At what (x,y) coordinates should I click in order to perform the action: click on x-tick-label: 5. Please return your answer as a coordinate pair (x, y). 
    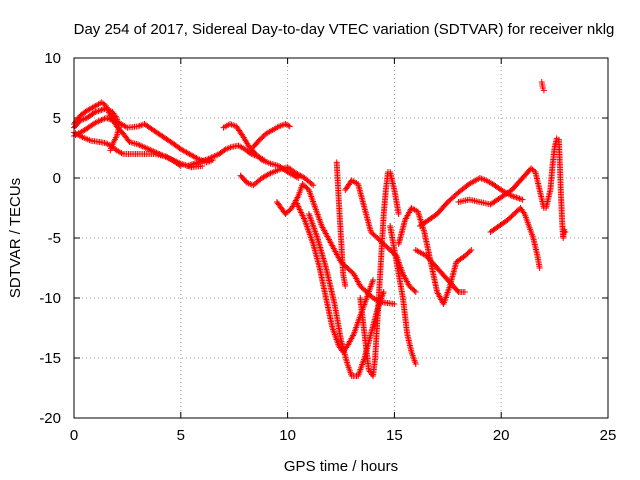
    Looking at the image, I should click on (181, 435).